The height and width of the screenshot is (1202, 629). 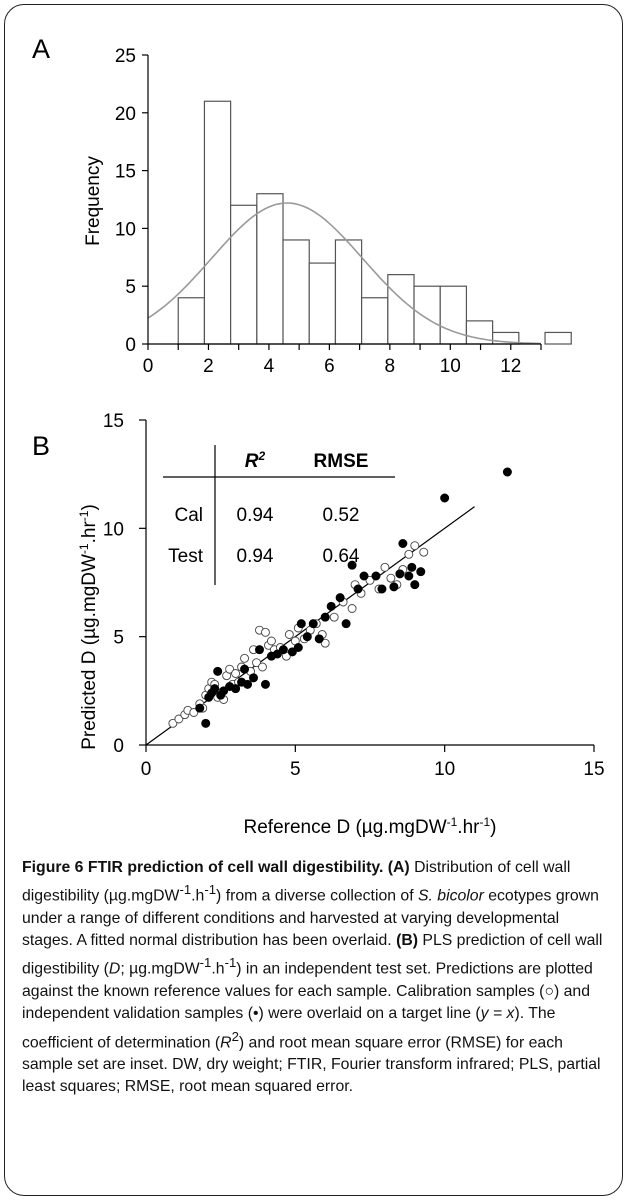 What do you see at coordinates (497, 1014) in the screenshot?
I see `caption-target-eq: y = x` at bounding box center [497, 1014].